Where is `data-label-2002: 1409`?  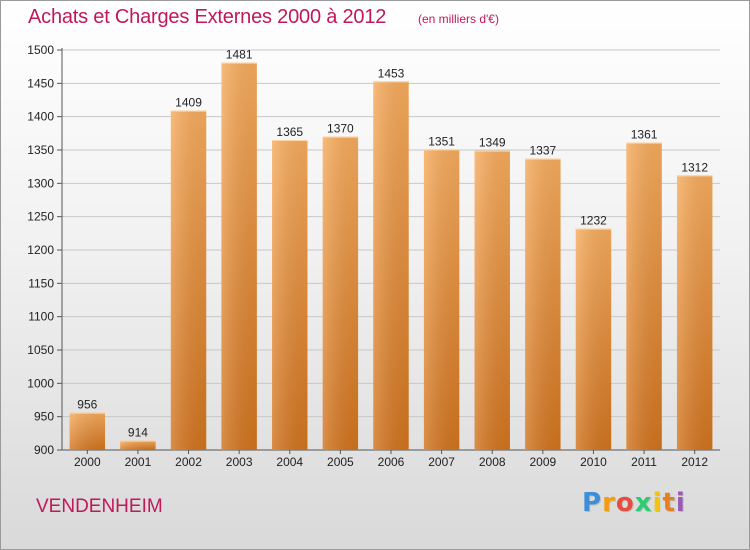 data-label-2002: 1409 is located at coordinates (188, 103).